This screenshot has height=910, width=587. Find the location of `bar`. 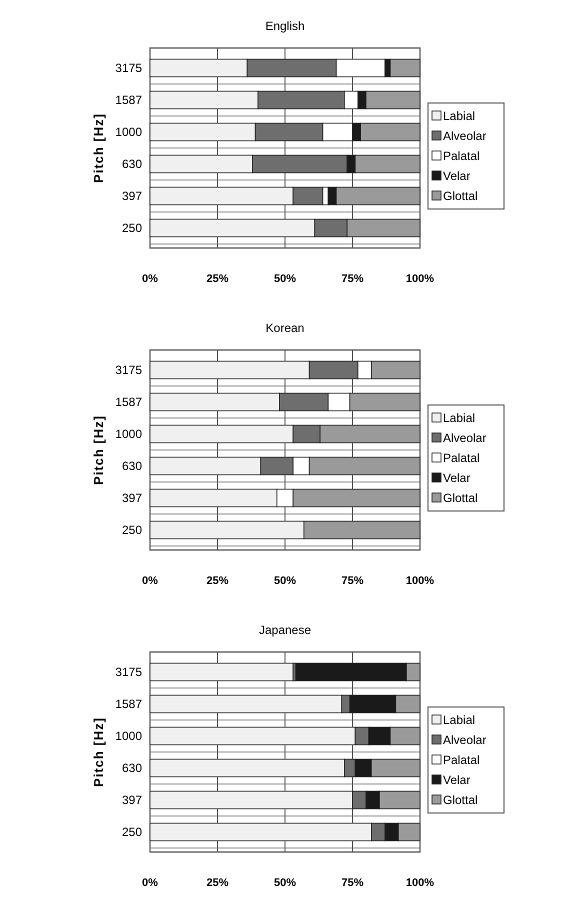

bar is located at coordinates (222, 672).